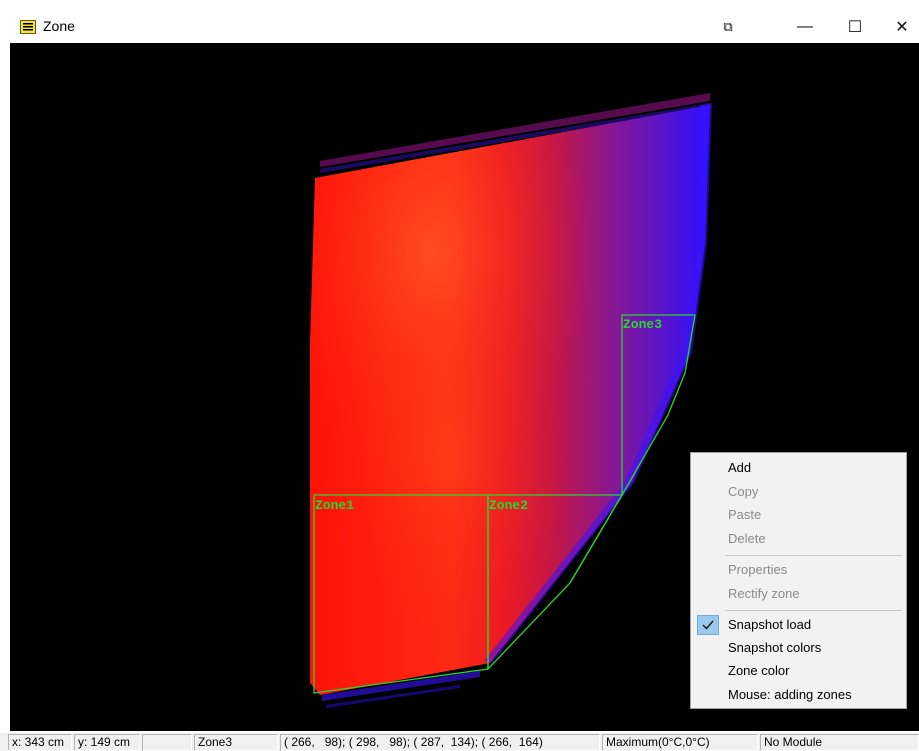  Describe the element at coordinates (642, 324) in the screenshot. I see `zone3-label: Zone3` at that location.